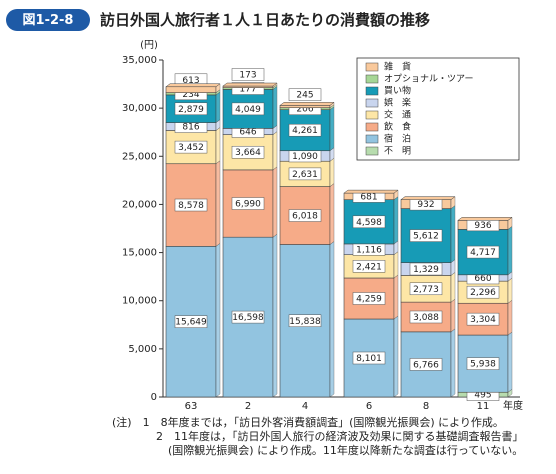  I want to click on note: 2 11年度は，「訪日外国人旅行の経済波及効果に関する基礎調査報告書」, so click(340, 436).